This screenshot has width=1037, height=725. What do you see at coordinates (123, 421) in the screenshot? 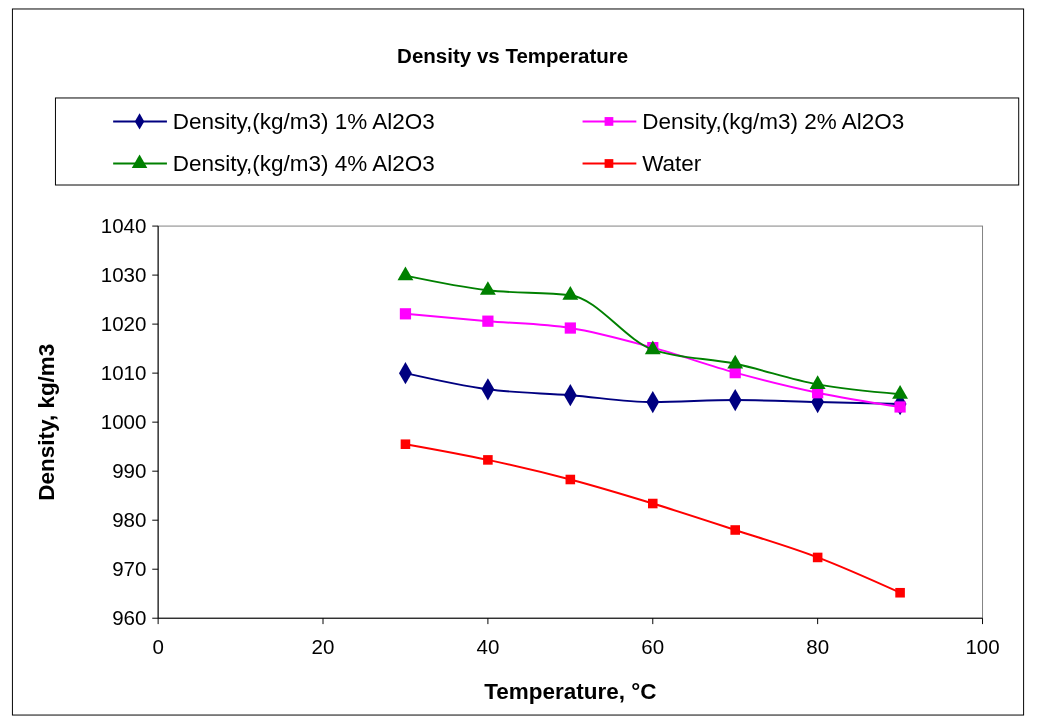
I see `y-tick-label: 1000` at bounding box center [123, 421].